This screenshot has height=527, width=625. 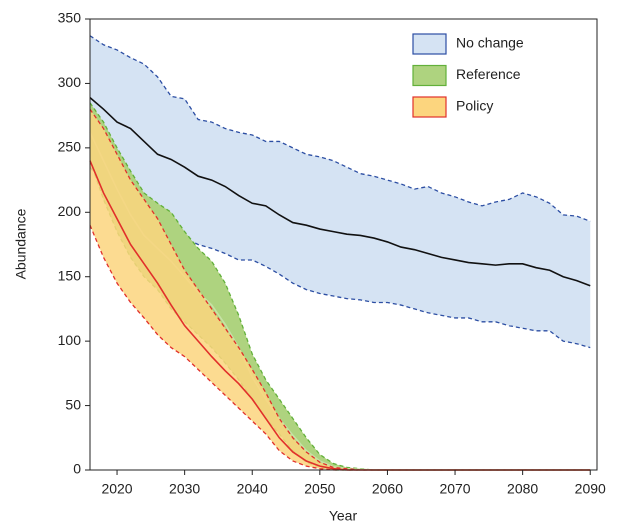 What do you see at coordinates (590, 489) in the screenshot?
I see `x-tick-label: 2090` at bounding box center [590, 489].